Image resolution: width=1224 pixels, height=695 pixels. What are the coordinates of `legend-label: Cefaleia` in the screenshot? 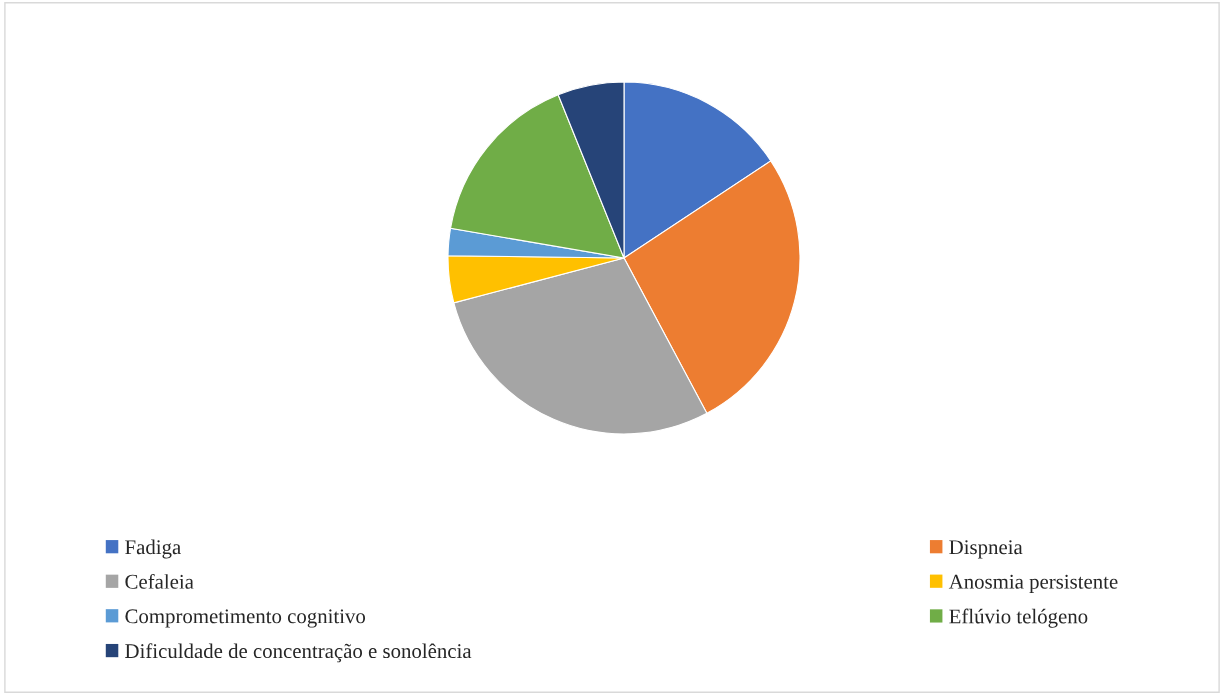 It's located at (159, 581).